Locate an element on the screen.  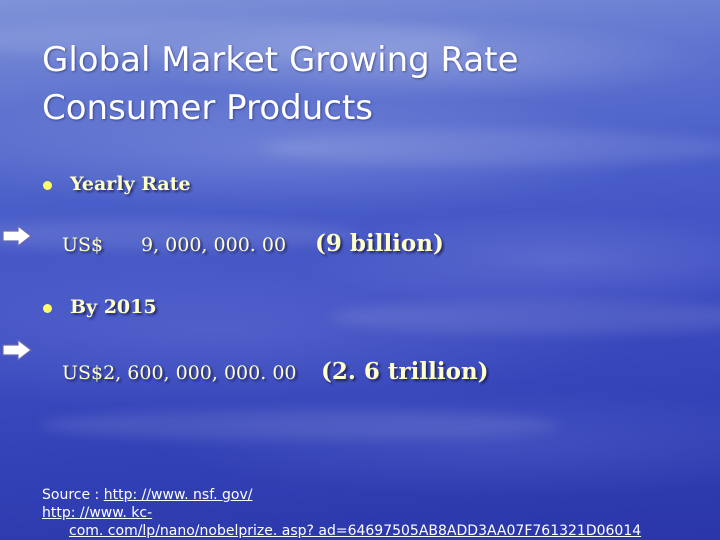
source-link-kc: http: //www. kc- is located at coordinates (97, 513).